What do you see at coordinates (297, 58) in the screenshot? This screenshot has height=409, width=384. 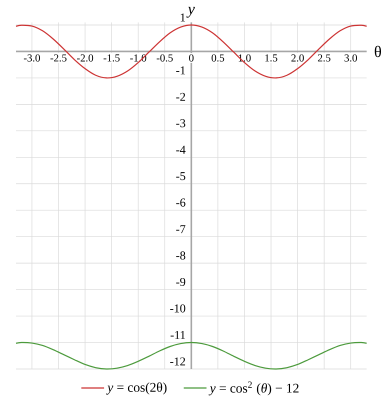 I see `x-tick-label: 2.0` at bounding box center [297, 58].